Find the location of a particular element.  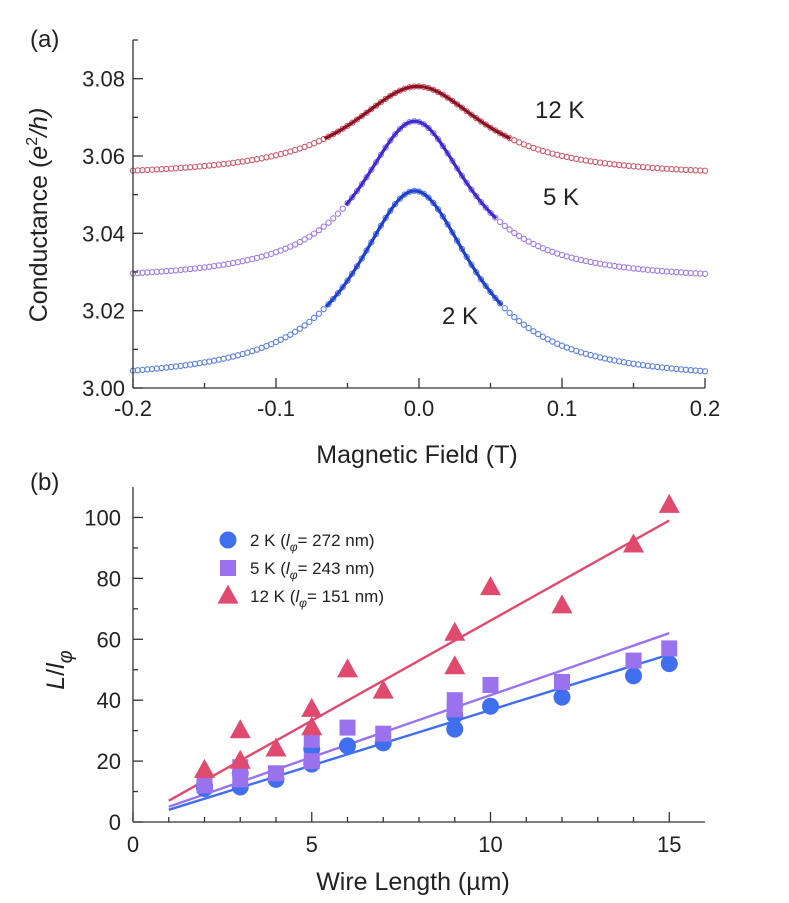

annot-2k: 2 K is located at coordinates (460, 316).